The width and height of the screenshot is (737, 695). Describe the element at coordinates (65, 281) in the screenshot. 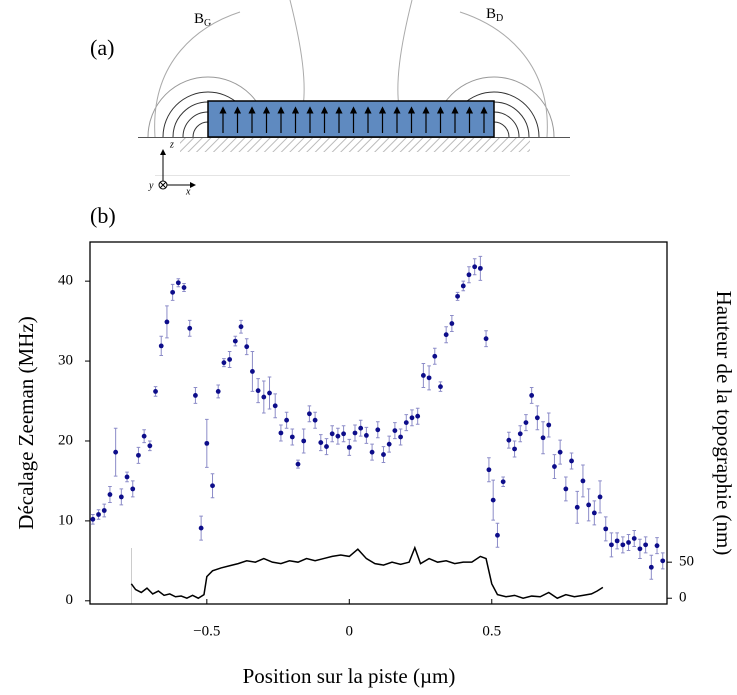

I see `y-tick-label: 40` at that location.